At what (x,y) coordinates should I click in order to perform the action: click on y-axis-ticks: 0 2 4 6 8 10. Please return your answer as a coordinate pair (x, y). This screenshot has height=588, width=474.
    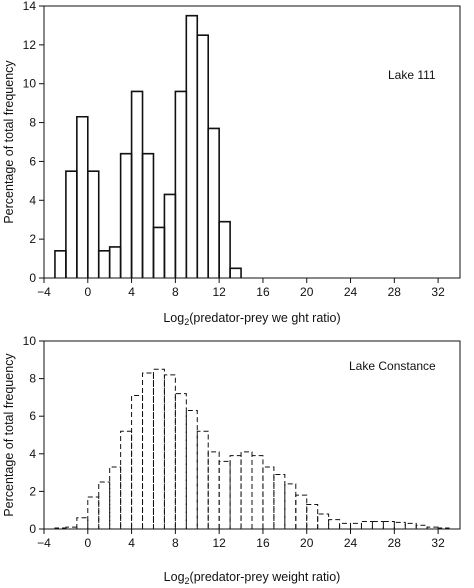
    Looking at the image, I should click on (33, 435).